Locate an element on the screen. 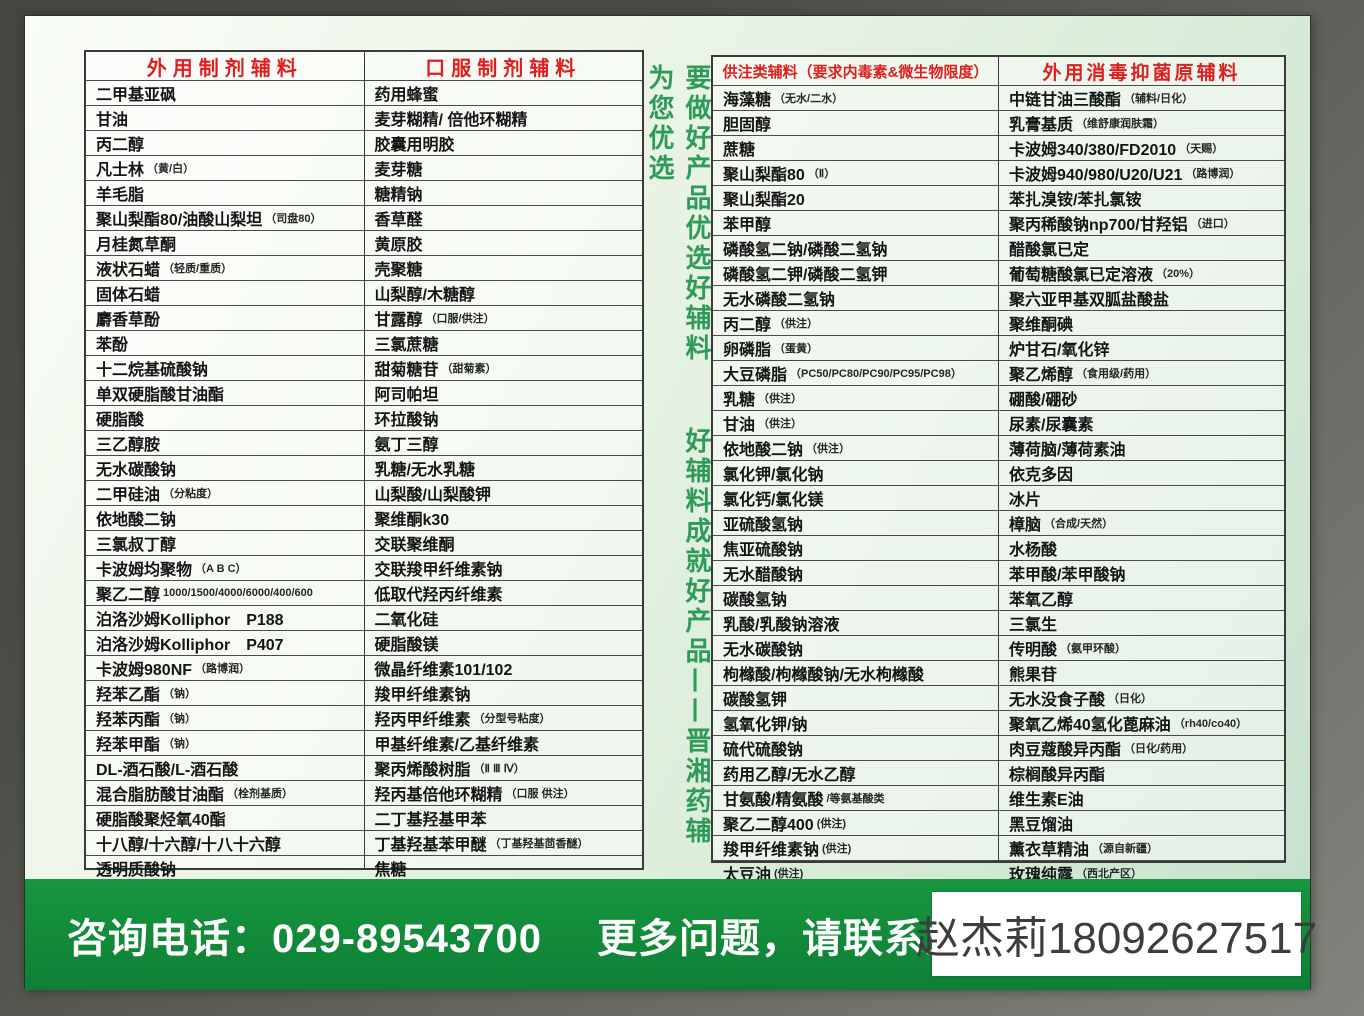 This screenshot has width=1364, height=1016. table-row: 甘油 is located at coordinates (225, 117).